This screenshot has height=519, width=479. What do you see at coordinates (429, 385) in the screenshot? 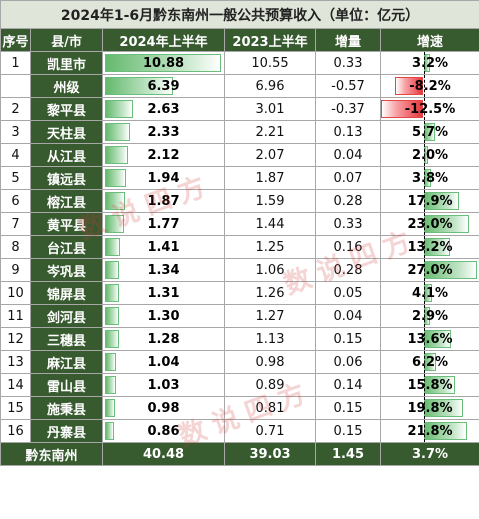
I see `row-growth-cell: 15.8%` at bounding box center [429, 385].